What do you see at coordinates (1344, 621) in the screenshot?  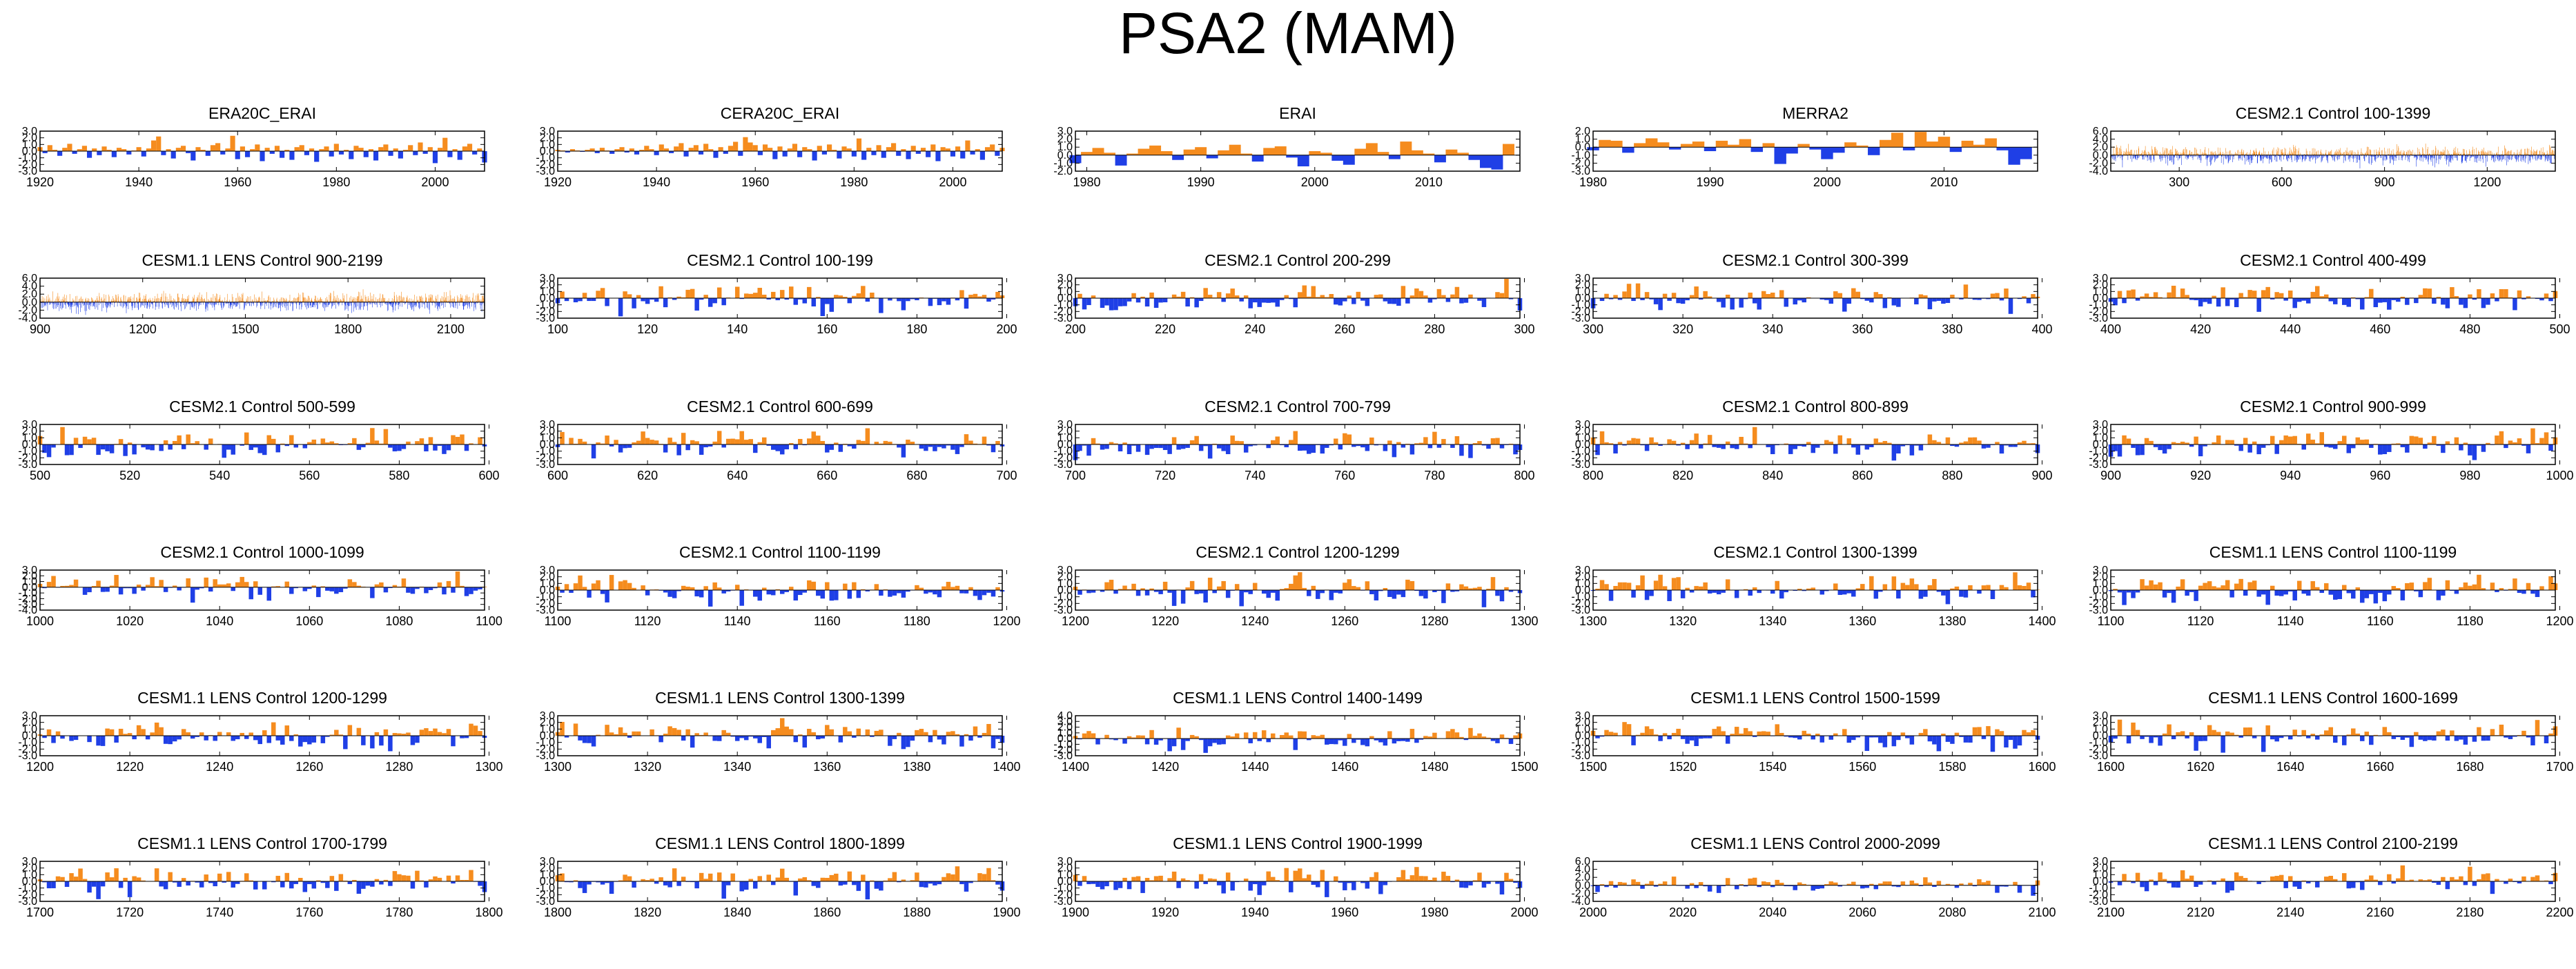 I see `xtick-label: 1260` at bounding box center [1344, 621].